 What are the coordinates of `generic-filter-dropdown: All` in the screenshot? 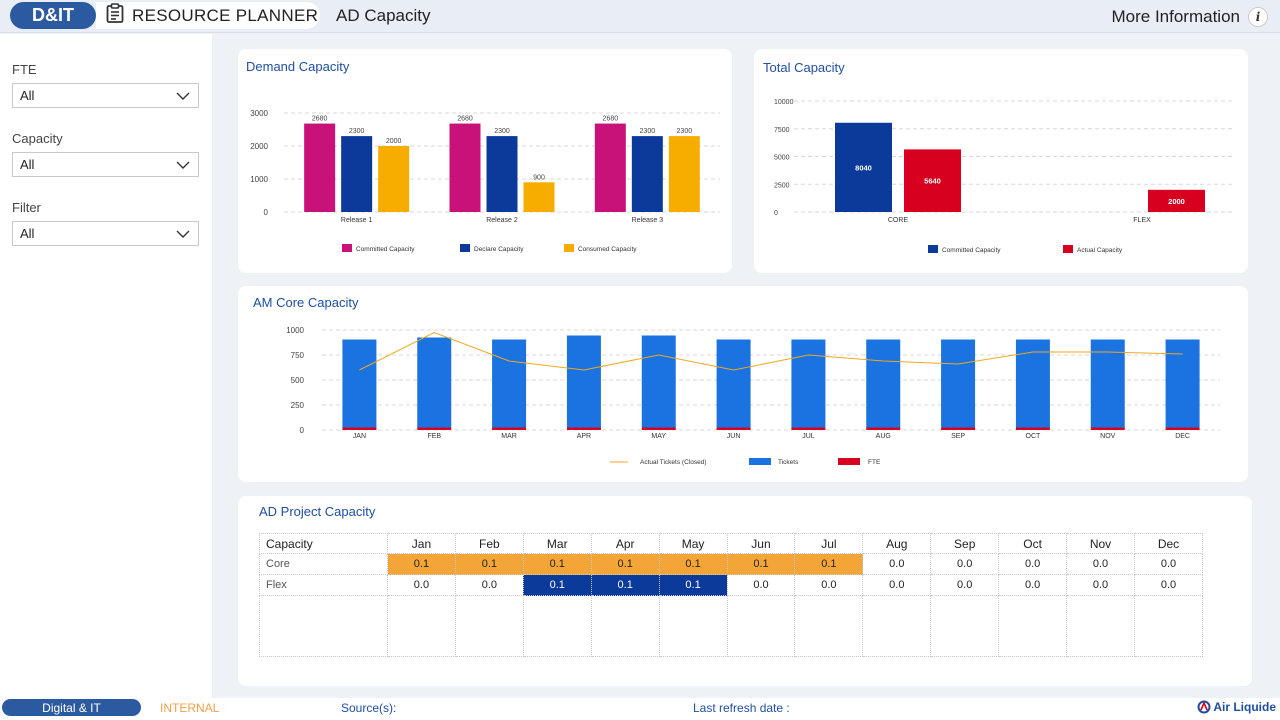 It's located at (105, 233).